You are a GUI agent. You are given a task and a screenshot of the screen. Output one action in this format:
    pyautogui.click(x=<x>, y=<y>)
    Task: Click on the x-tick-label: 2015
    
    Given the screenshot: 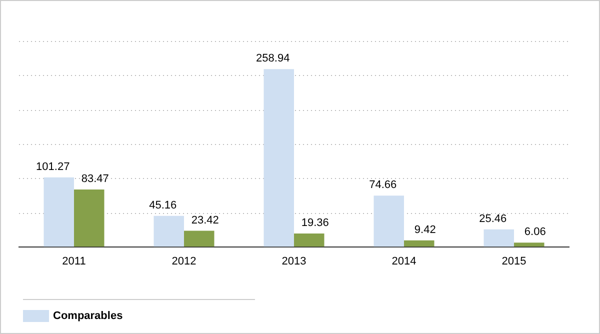 What is the action you would take?
    pyautogui.click(x=514, y=261)
    